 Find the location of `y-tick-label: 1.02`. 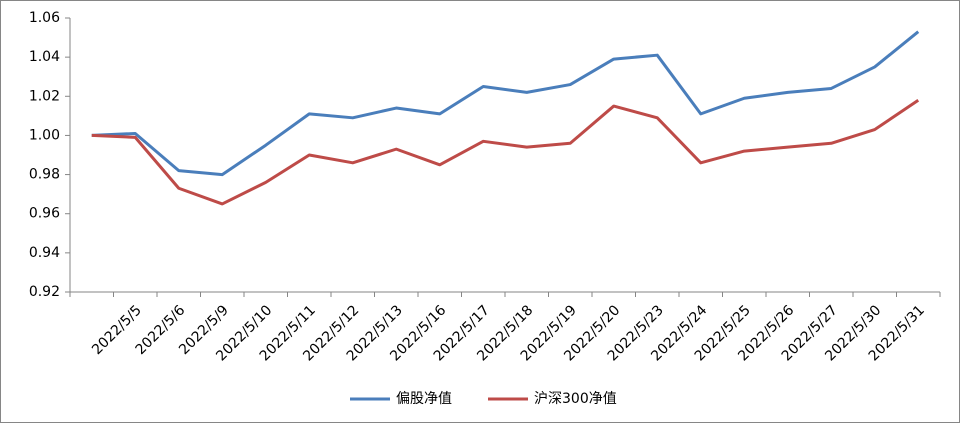

y-tick-label: 1.02 is located at coordinates (44, 96).